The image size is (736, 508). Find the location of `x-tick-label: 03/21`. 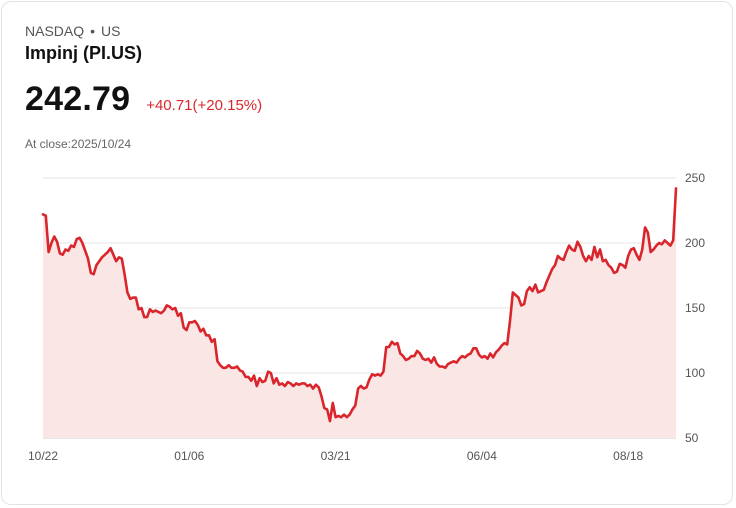

x-tick-label: 03/21 is located at coordinates (336, 456).